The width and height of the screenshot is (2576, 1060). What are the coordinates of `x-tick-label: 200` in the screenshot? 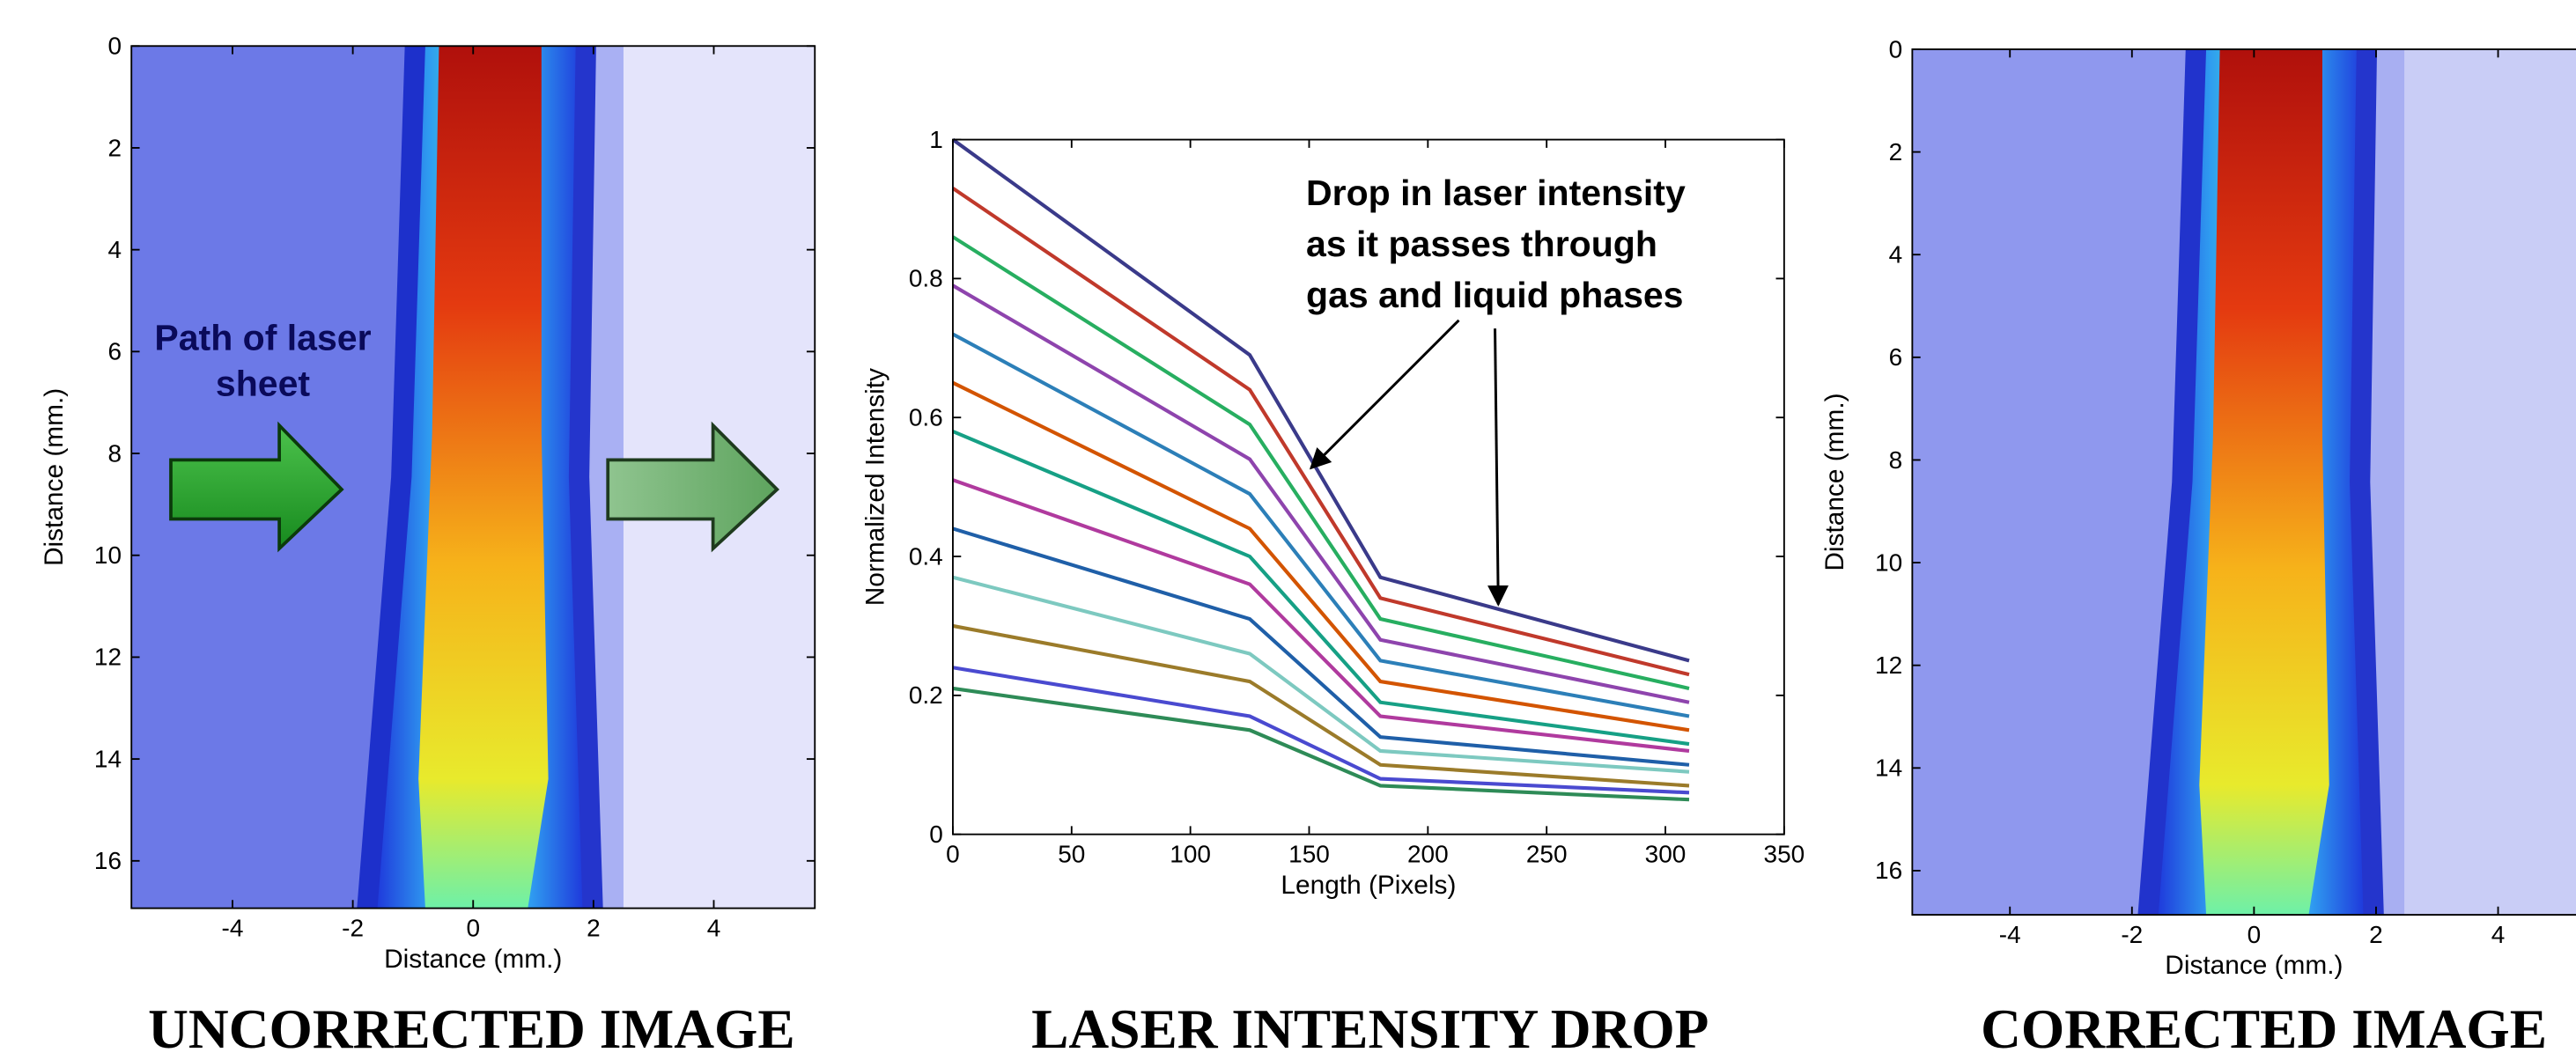 It's located at (1428, 853).